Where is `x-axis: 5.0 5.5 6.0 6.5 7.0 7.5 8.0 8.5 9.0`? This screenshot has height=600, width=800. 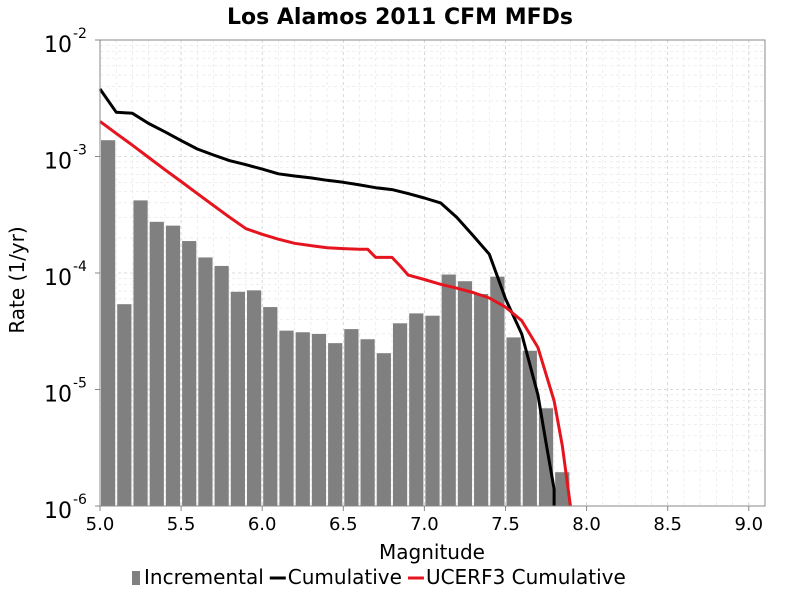
x-axis: 5.0 5.5 6.0 6.5 7.0 7.5 8.0 8.5 9.0 is located at coordinates (424, 520).